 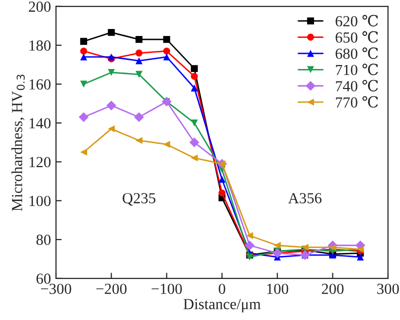 I want to click on legend-label: 620 ℃, so click(x=357, y=20).